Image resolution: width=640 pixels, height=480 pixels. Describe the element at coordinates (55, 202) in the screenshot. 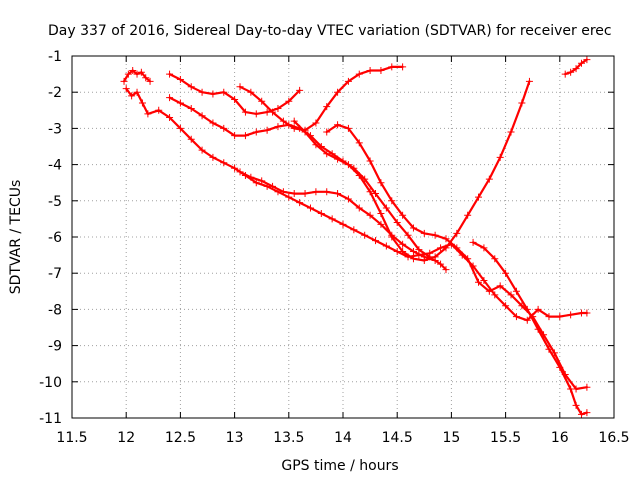

I see `y-tick-label: -5` at that location.